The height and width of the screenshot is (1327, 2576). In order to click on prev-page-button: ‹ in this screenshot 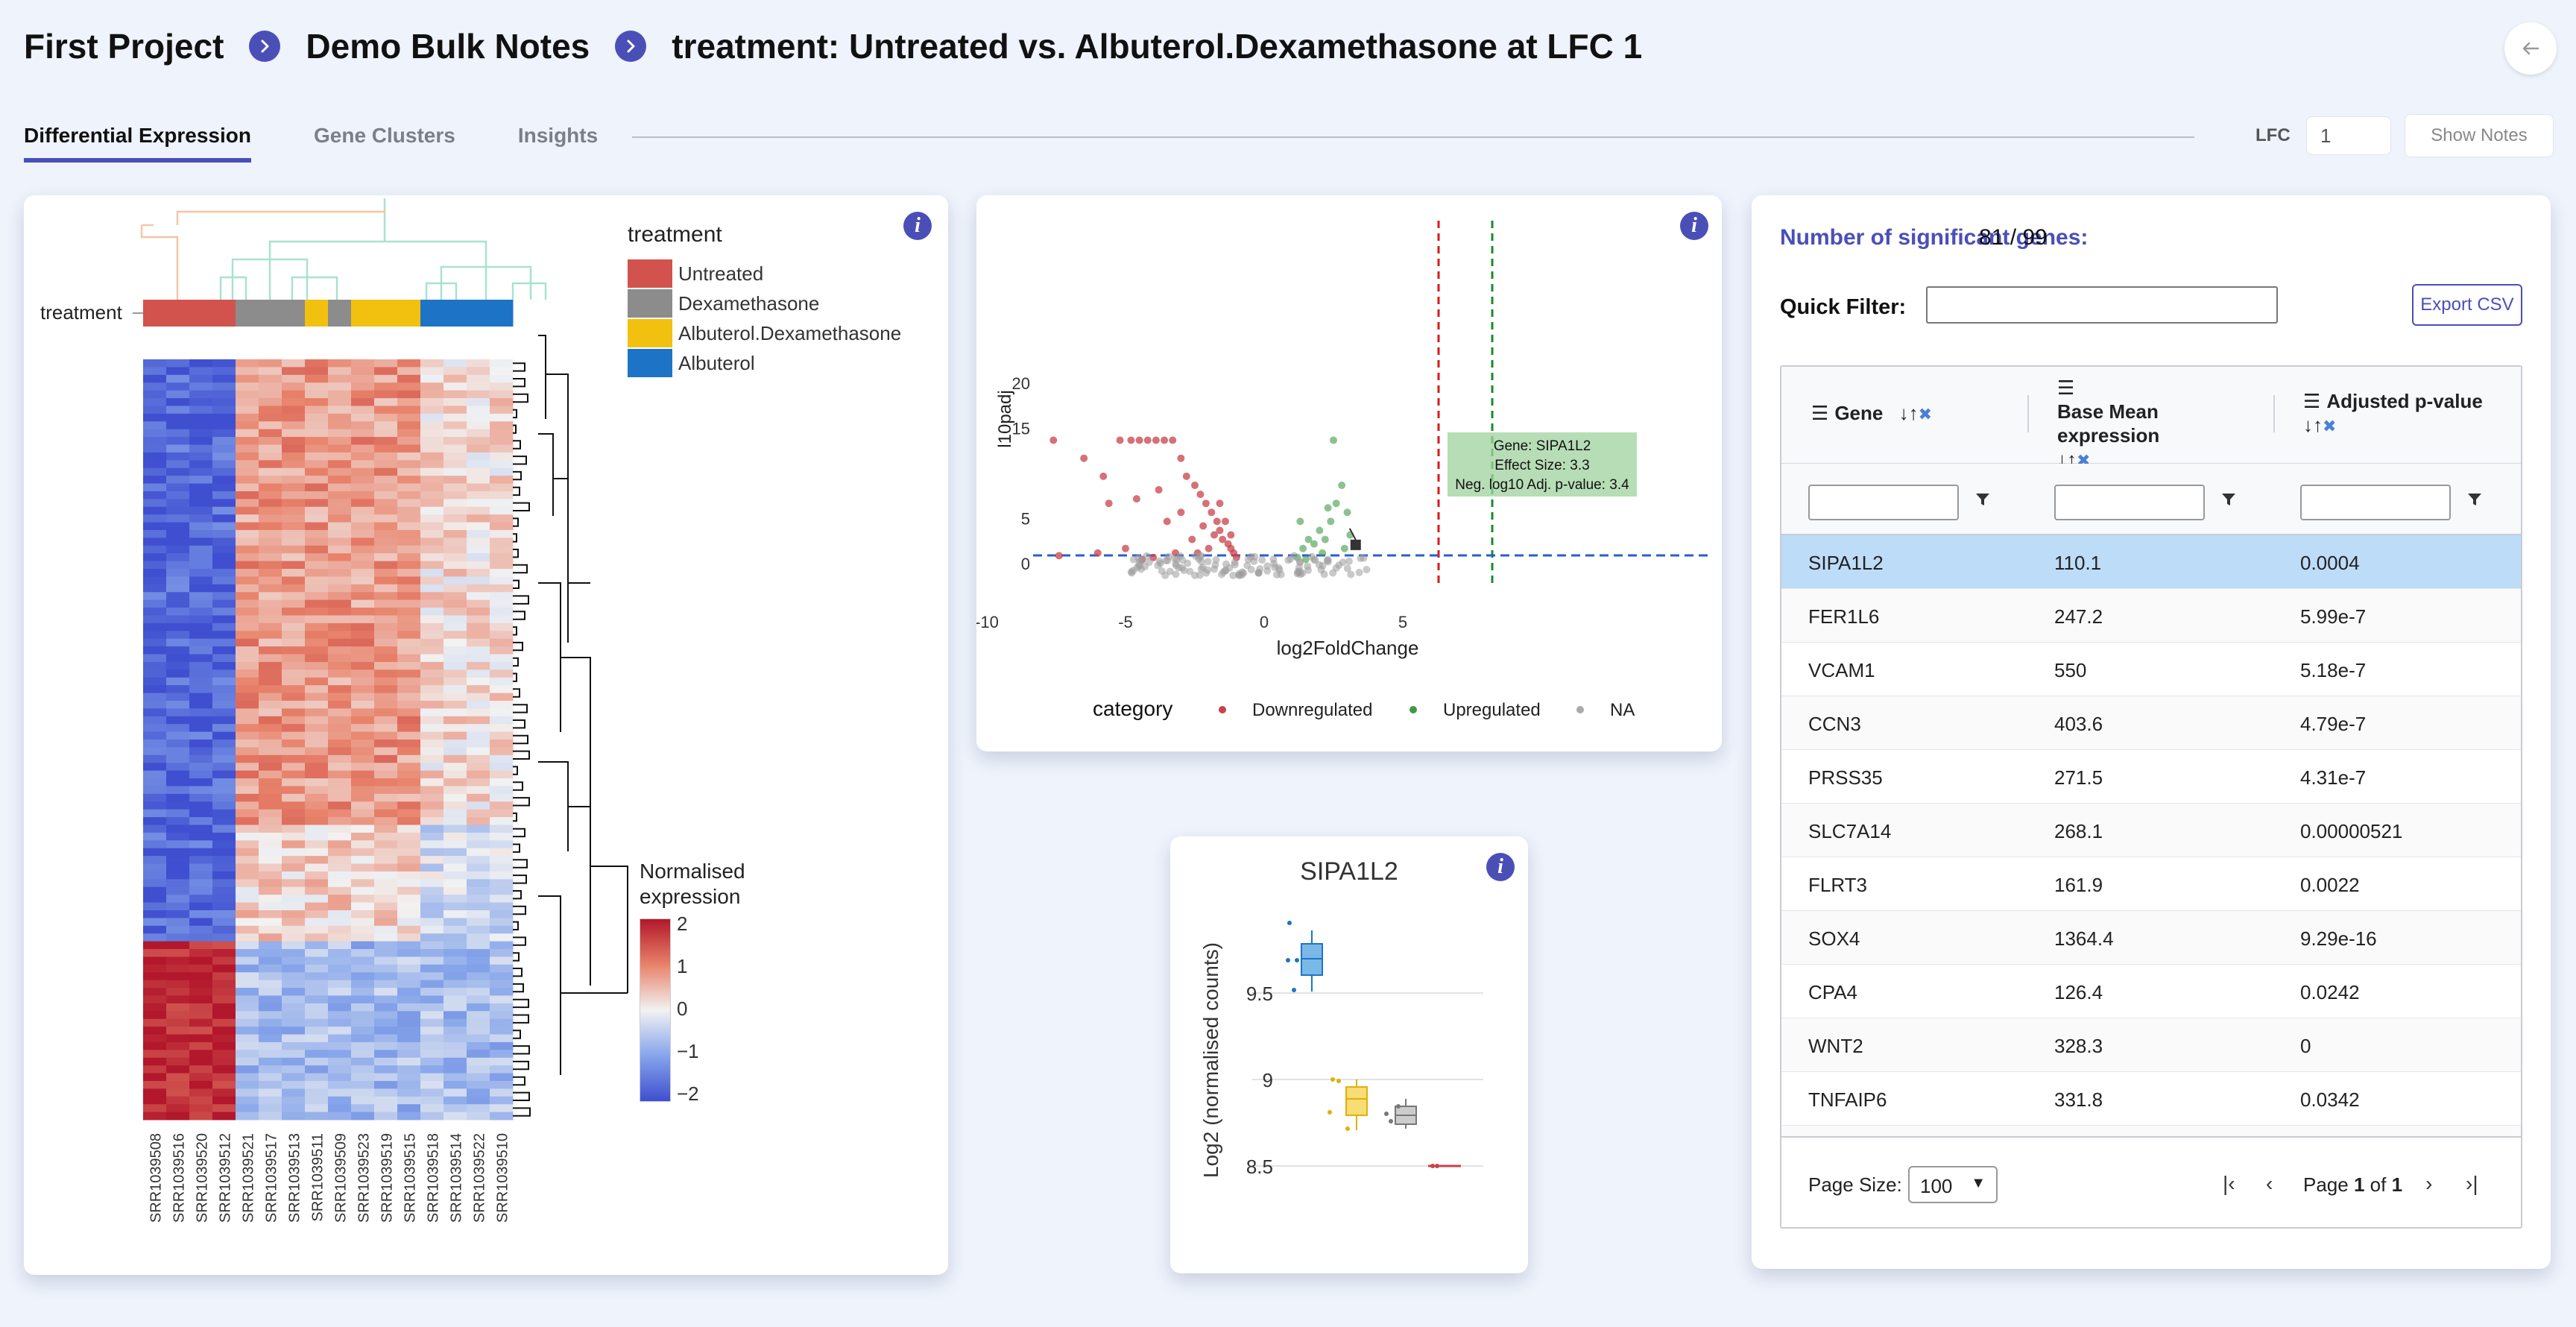, I will do `click(2269, 1183)`.